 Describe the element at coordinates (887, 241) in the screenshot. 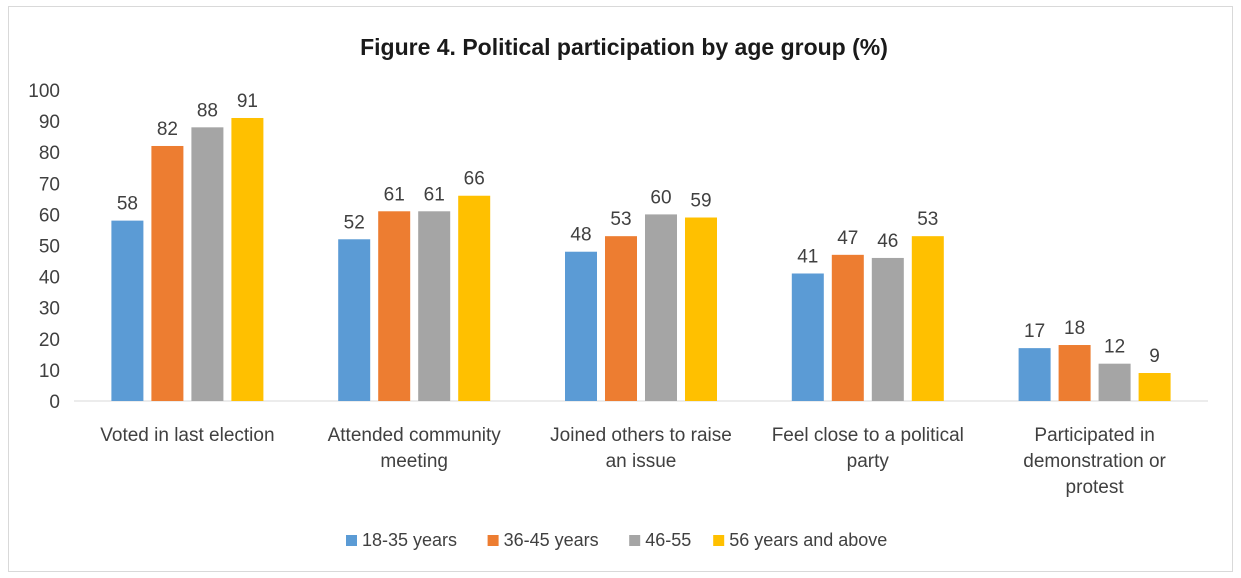

I see `data-label: 46` at that location.